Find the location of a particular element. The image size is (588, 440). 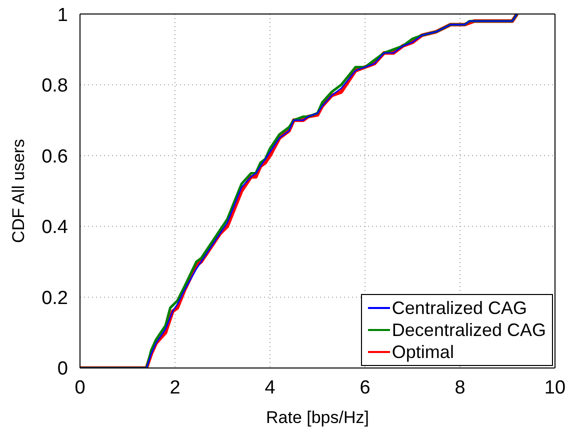

x-tick-label: 8 is located at coordinates (460, 387).